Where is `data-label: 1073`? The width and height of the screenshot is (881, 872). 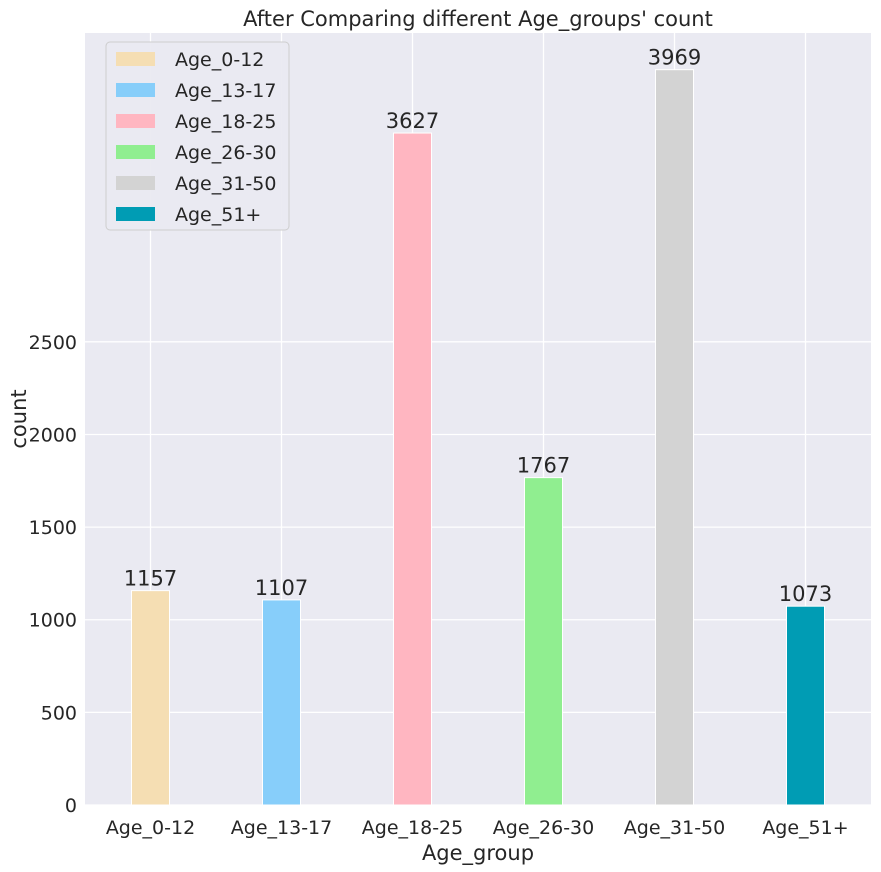 data-label: 1073 is located at coordinates (805, 594).